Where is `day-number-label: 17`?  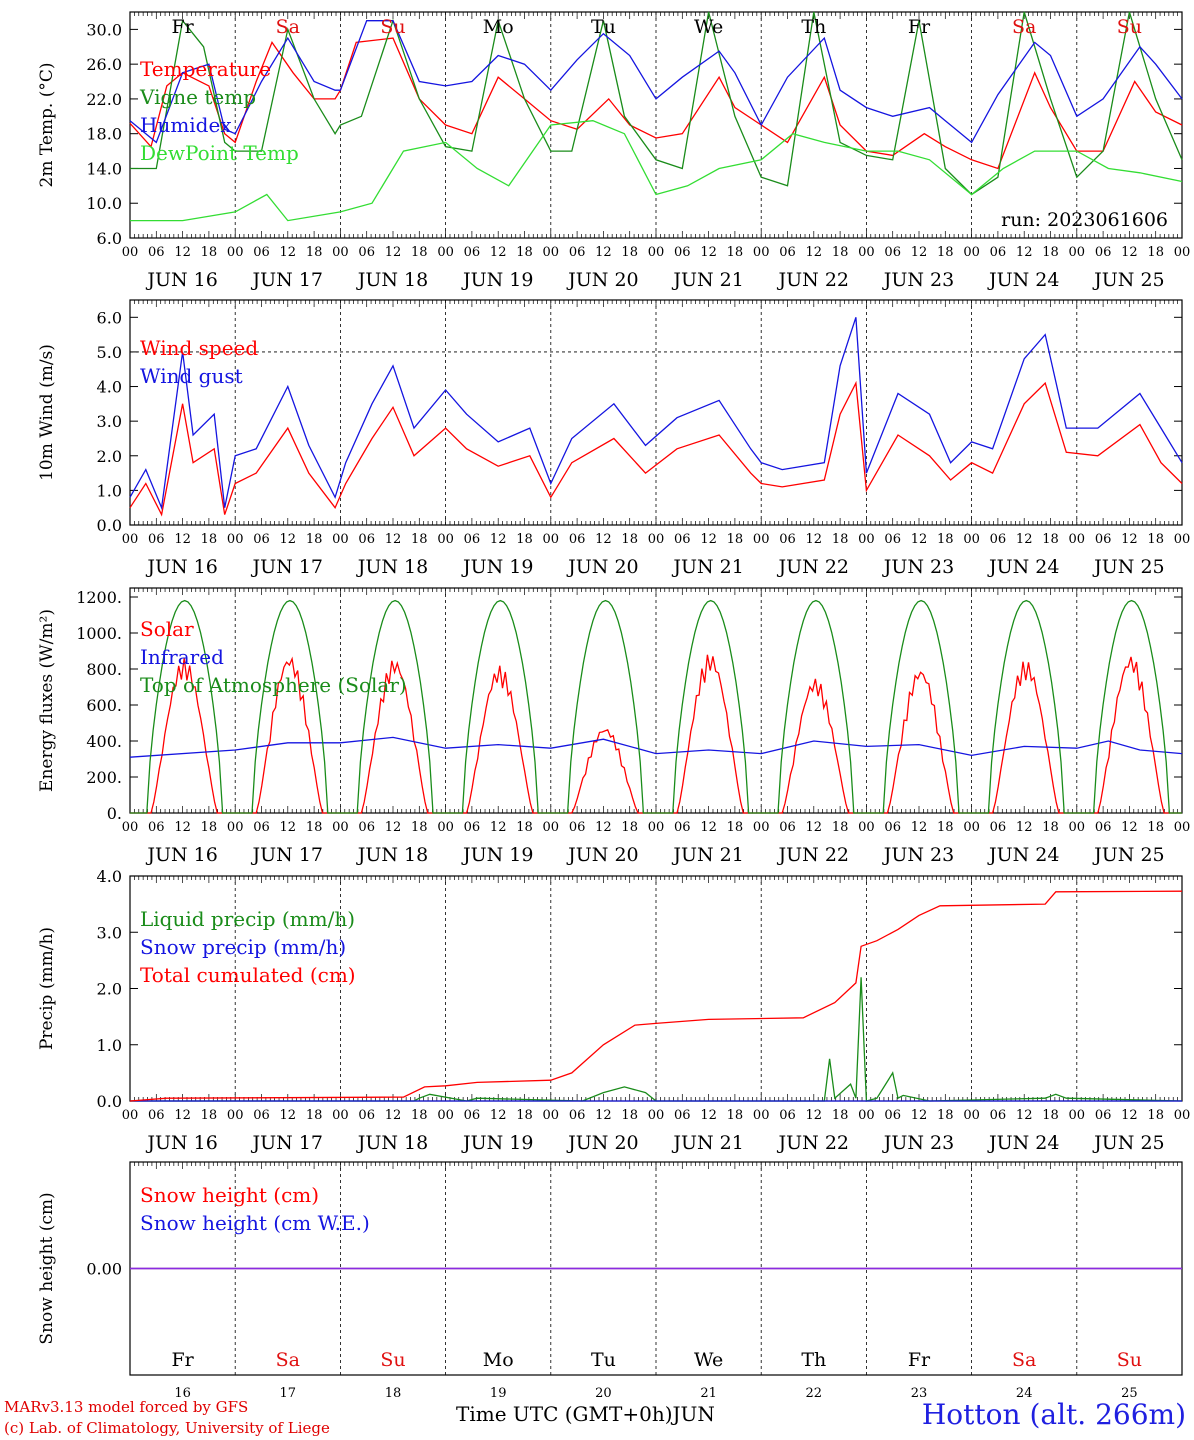 day-number-label: 17 is located at coordinates (288, 1393).